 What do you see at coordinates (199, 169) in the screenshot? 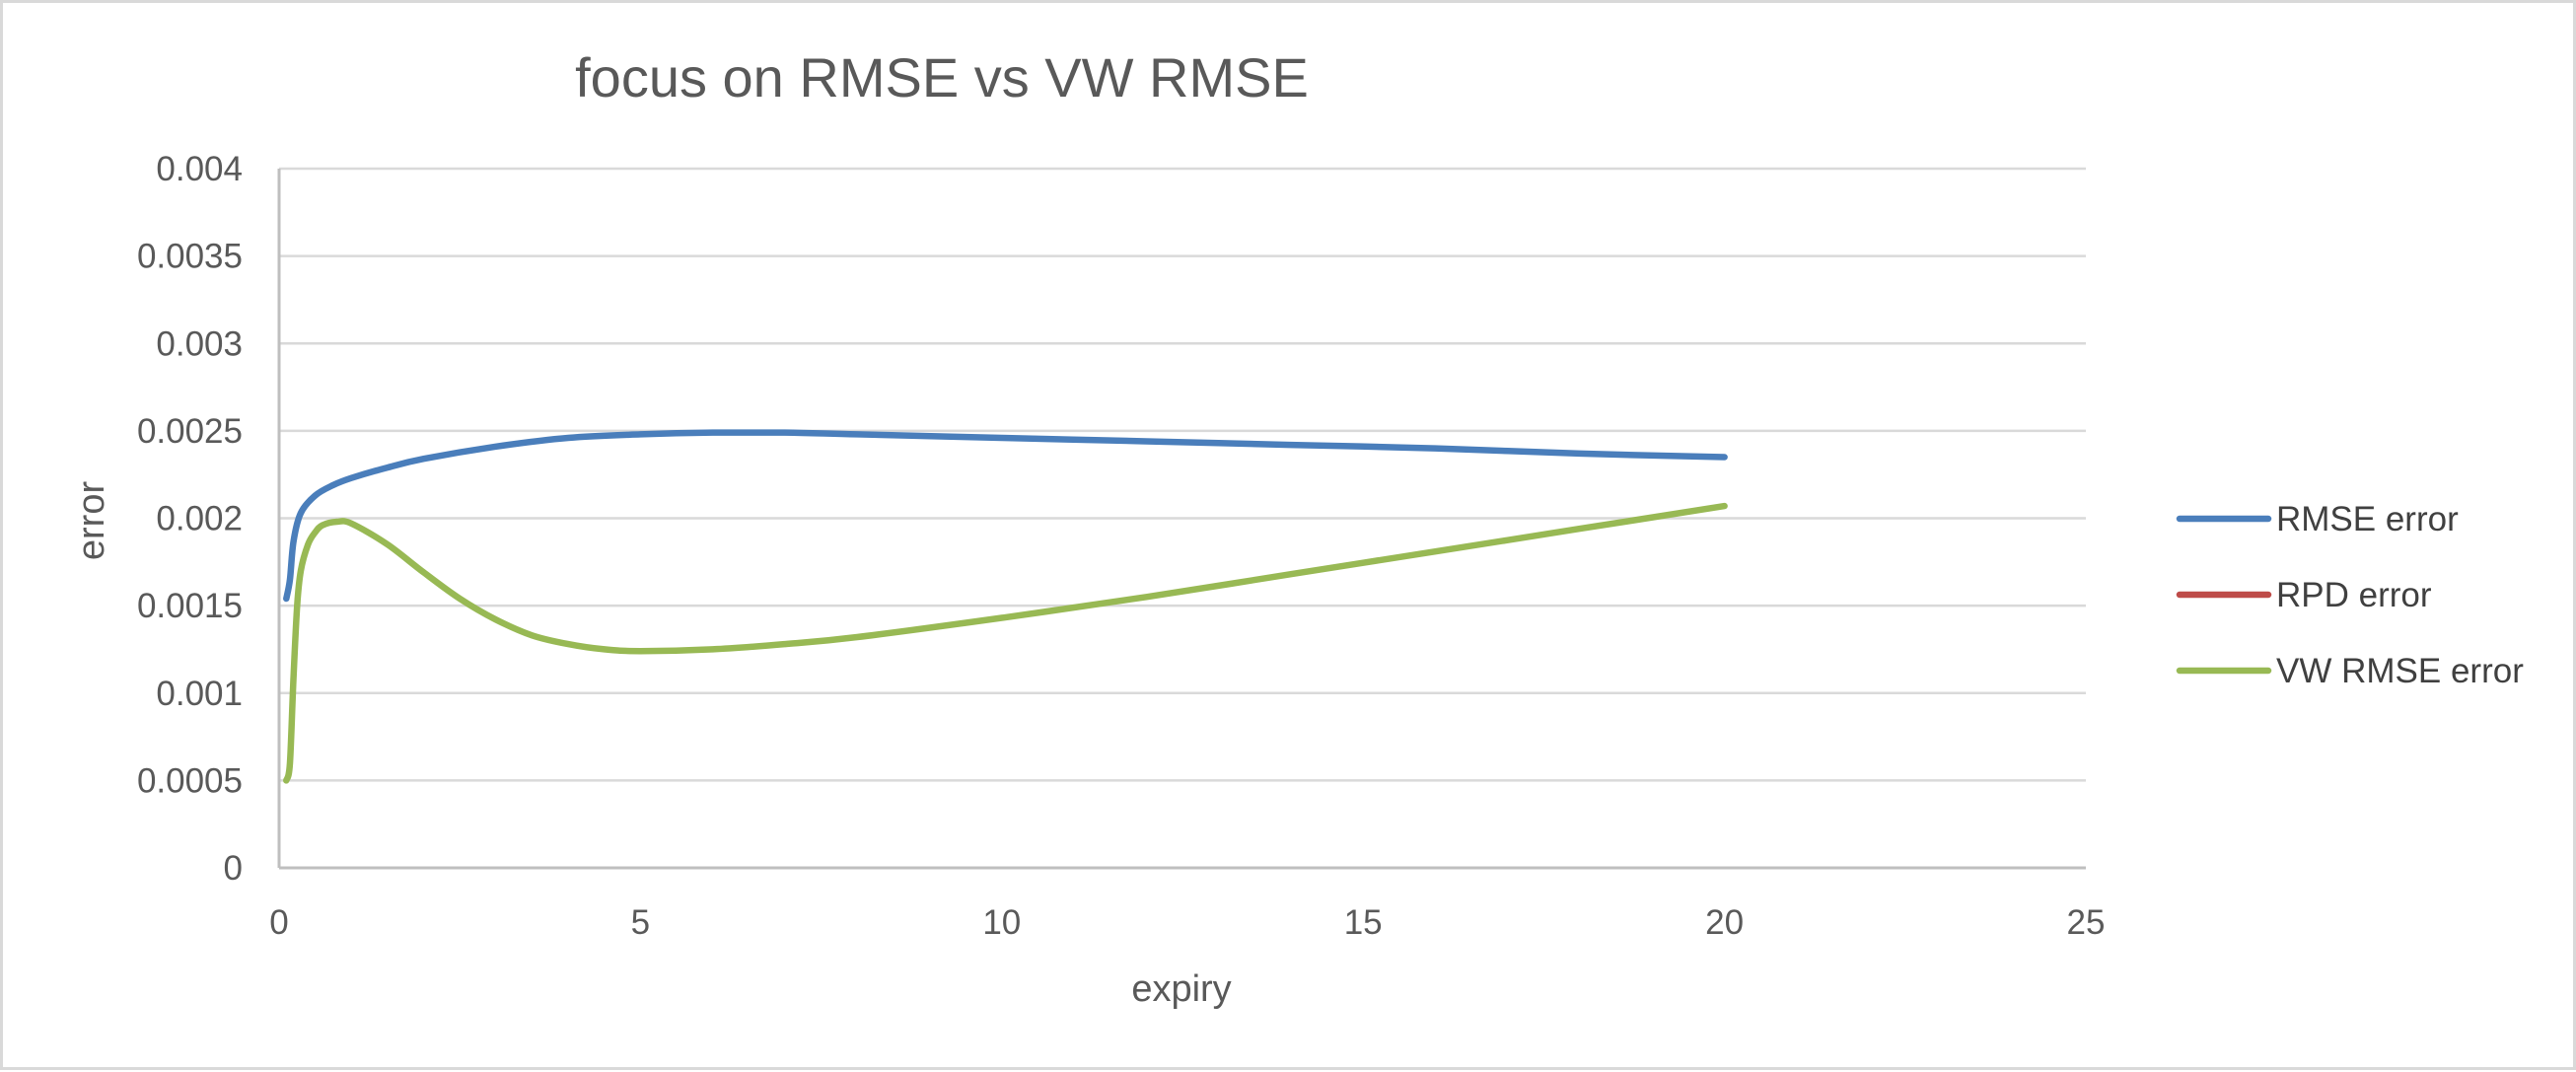
I see `y-tick-label: 0.004` at bounding box center [199, 169].